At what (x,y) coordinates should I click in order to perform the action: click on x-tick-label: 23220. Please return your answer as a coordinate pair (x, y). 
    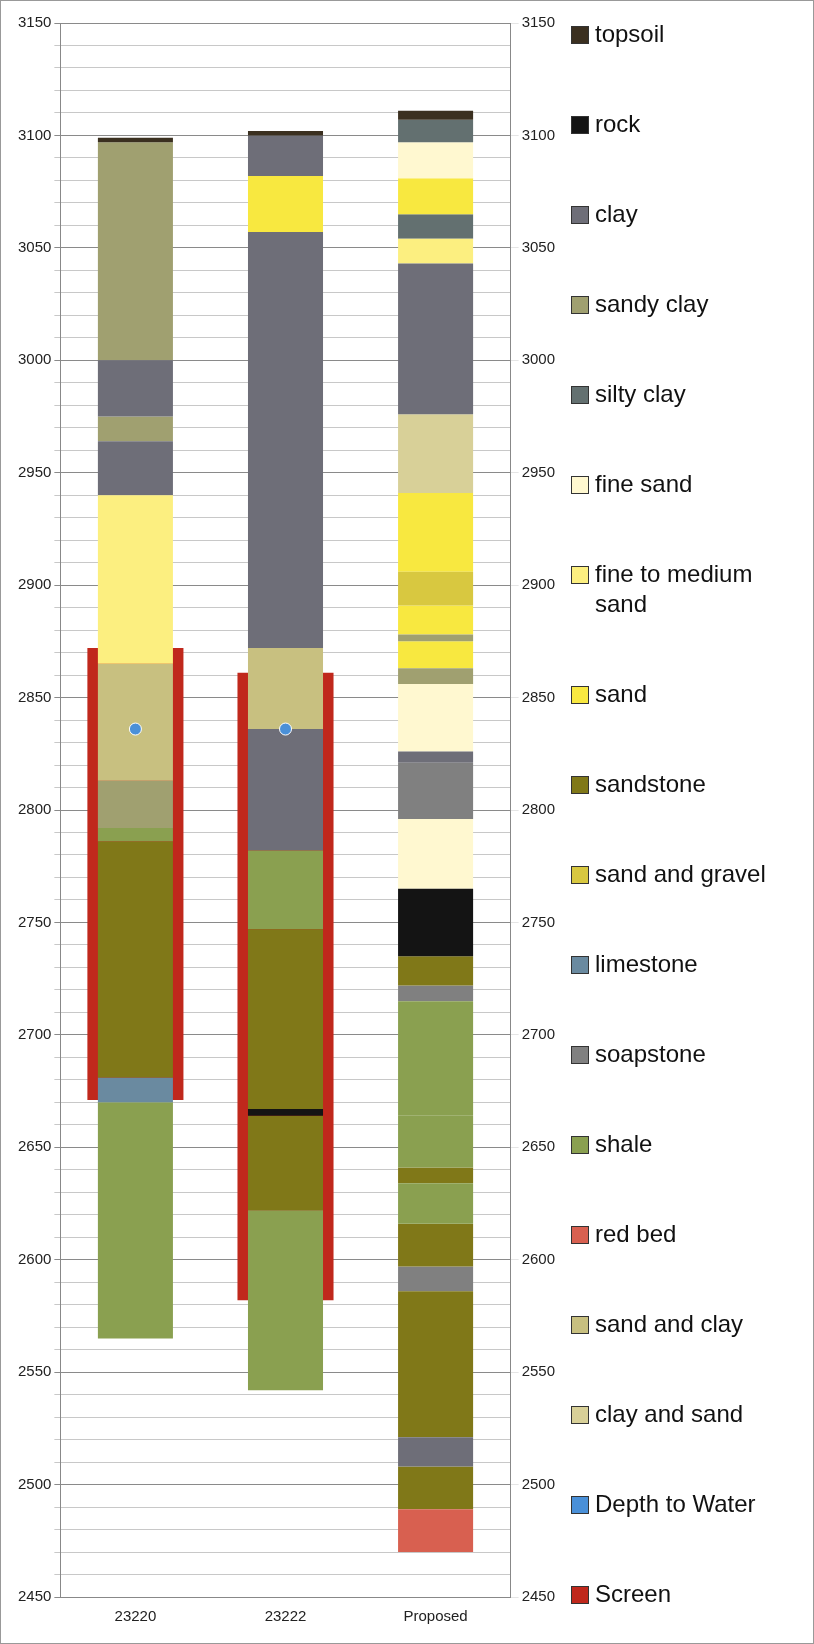
    Looking at the image, I should click on (135, 1616).